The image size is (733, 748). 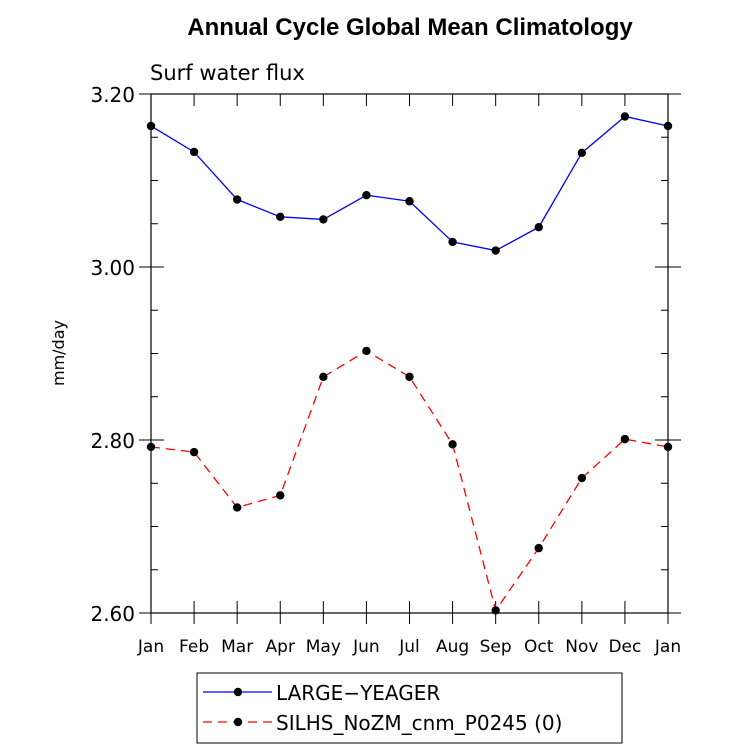 I want to click on y-tick-label: 3.20, so click(x=112, y=95).